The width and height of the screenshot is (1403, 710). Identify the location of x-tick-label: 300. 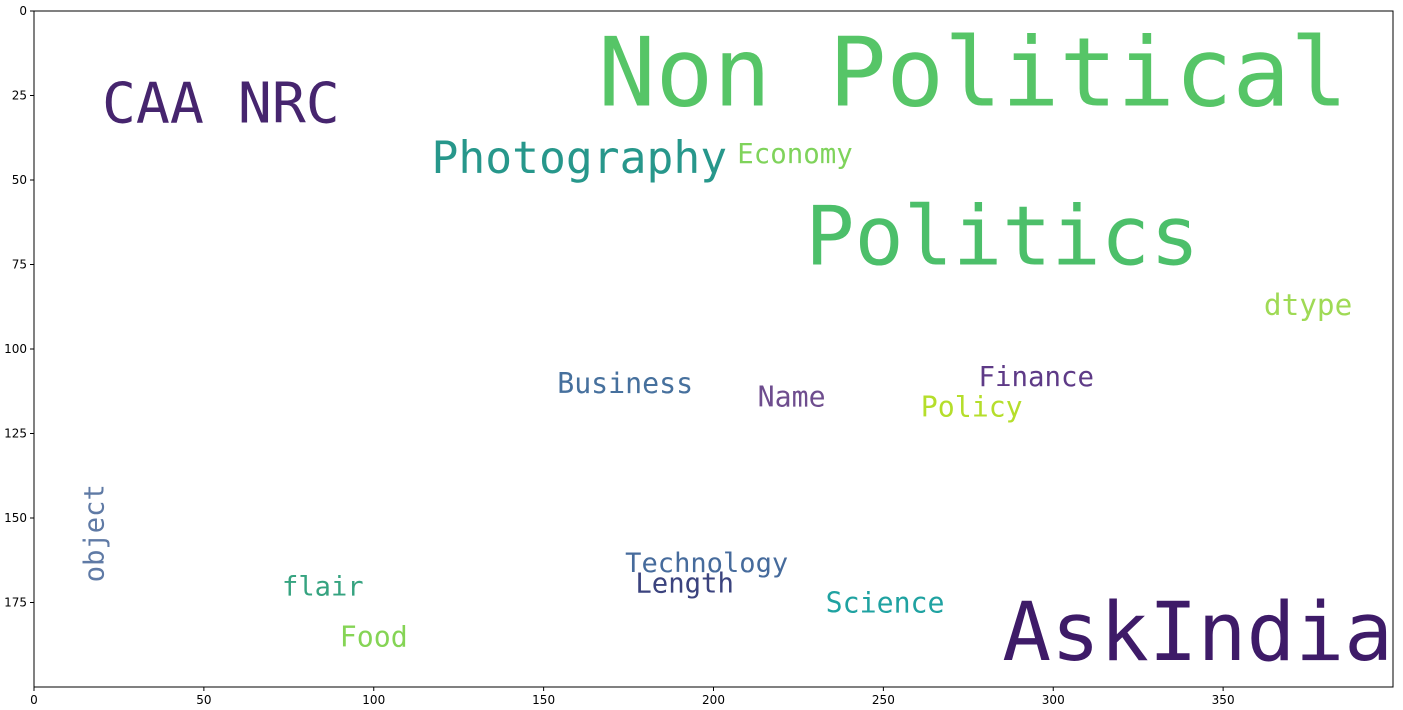
(1053, 700).